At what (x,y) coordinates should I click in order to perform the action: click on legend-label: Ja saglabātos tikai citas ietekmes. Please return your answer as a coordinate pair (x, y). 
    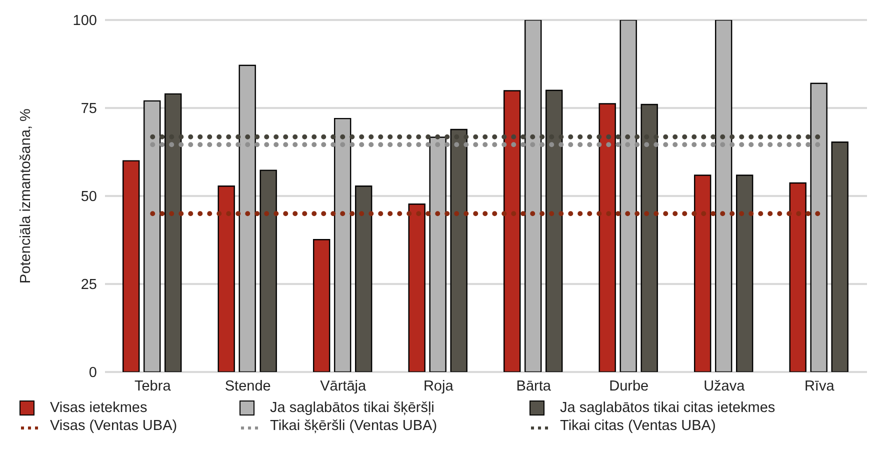
    Looking at the image, I should click on (668, 408).